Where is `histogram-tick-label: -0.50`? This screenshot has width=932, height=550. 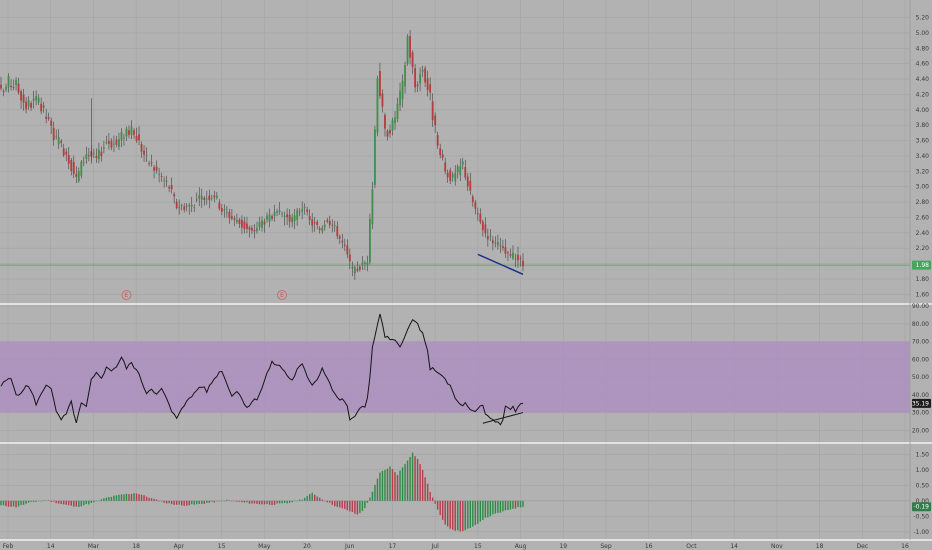 histogram-tick-label: -0.50 is located at coordinates (921, 516).